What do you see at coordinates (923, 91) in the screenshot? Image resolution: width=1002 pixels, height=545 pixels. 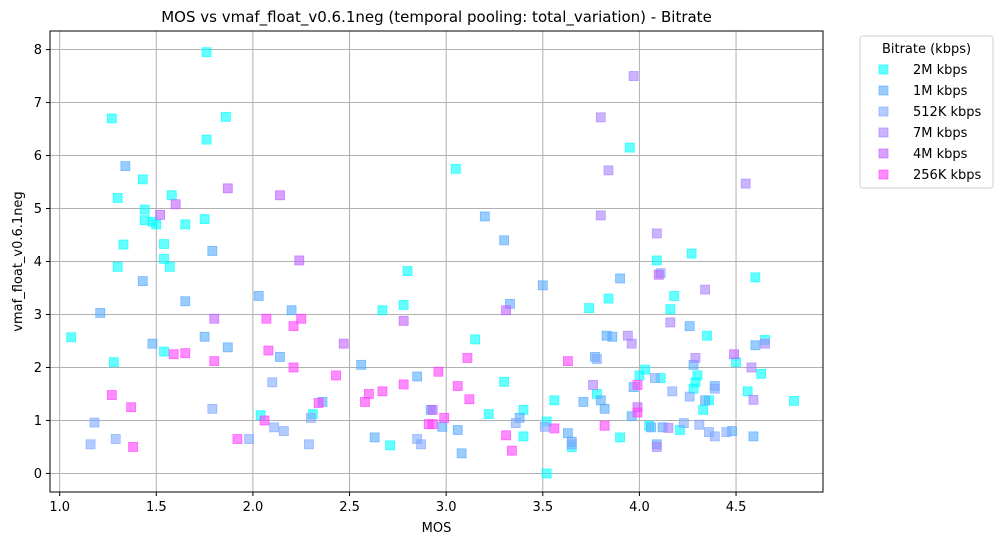 I see `legend-item: 1M kbps` at bounding box center [923, 91].